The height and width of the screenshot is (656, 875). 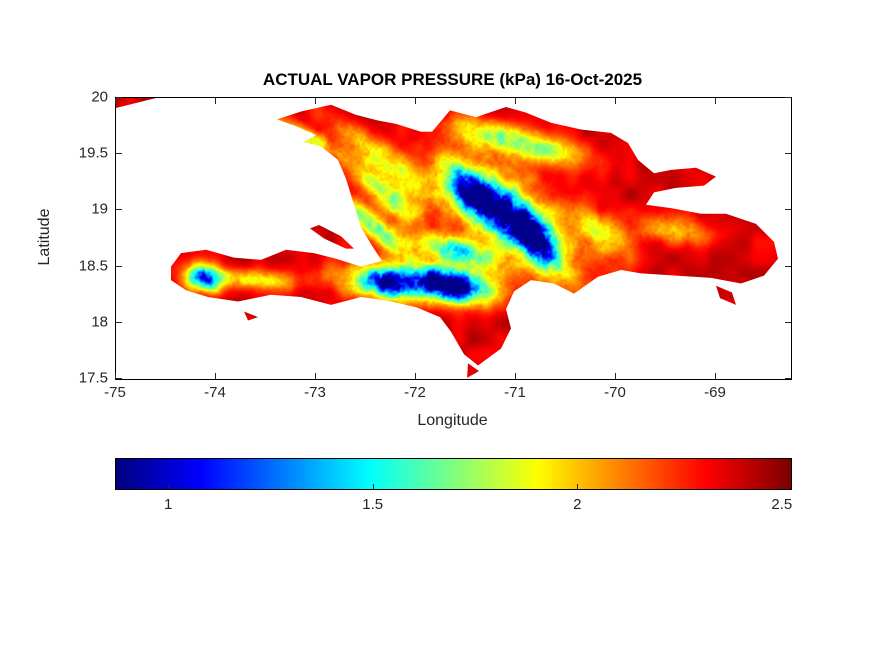 I want to click on colorbar-tick-label: 1, so click(x=168, y=504).